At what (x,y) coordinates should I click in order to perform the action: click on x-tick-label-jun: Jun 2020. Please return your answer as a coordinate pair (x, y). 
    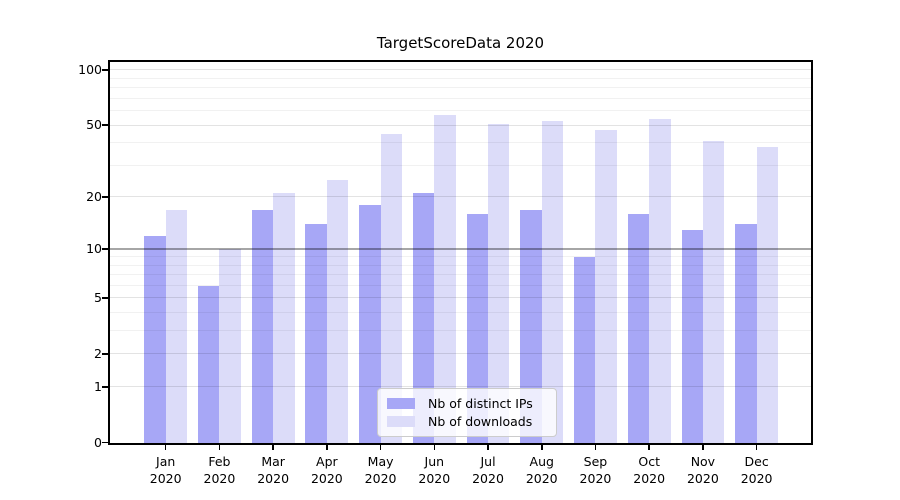
    Looking at the image, I should click on (434, 470).